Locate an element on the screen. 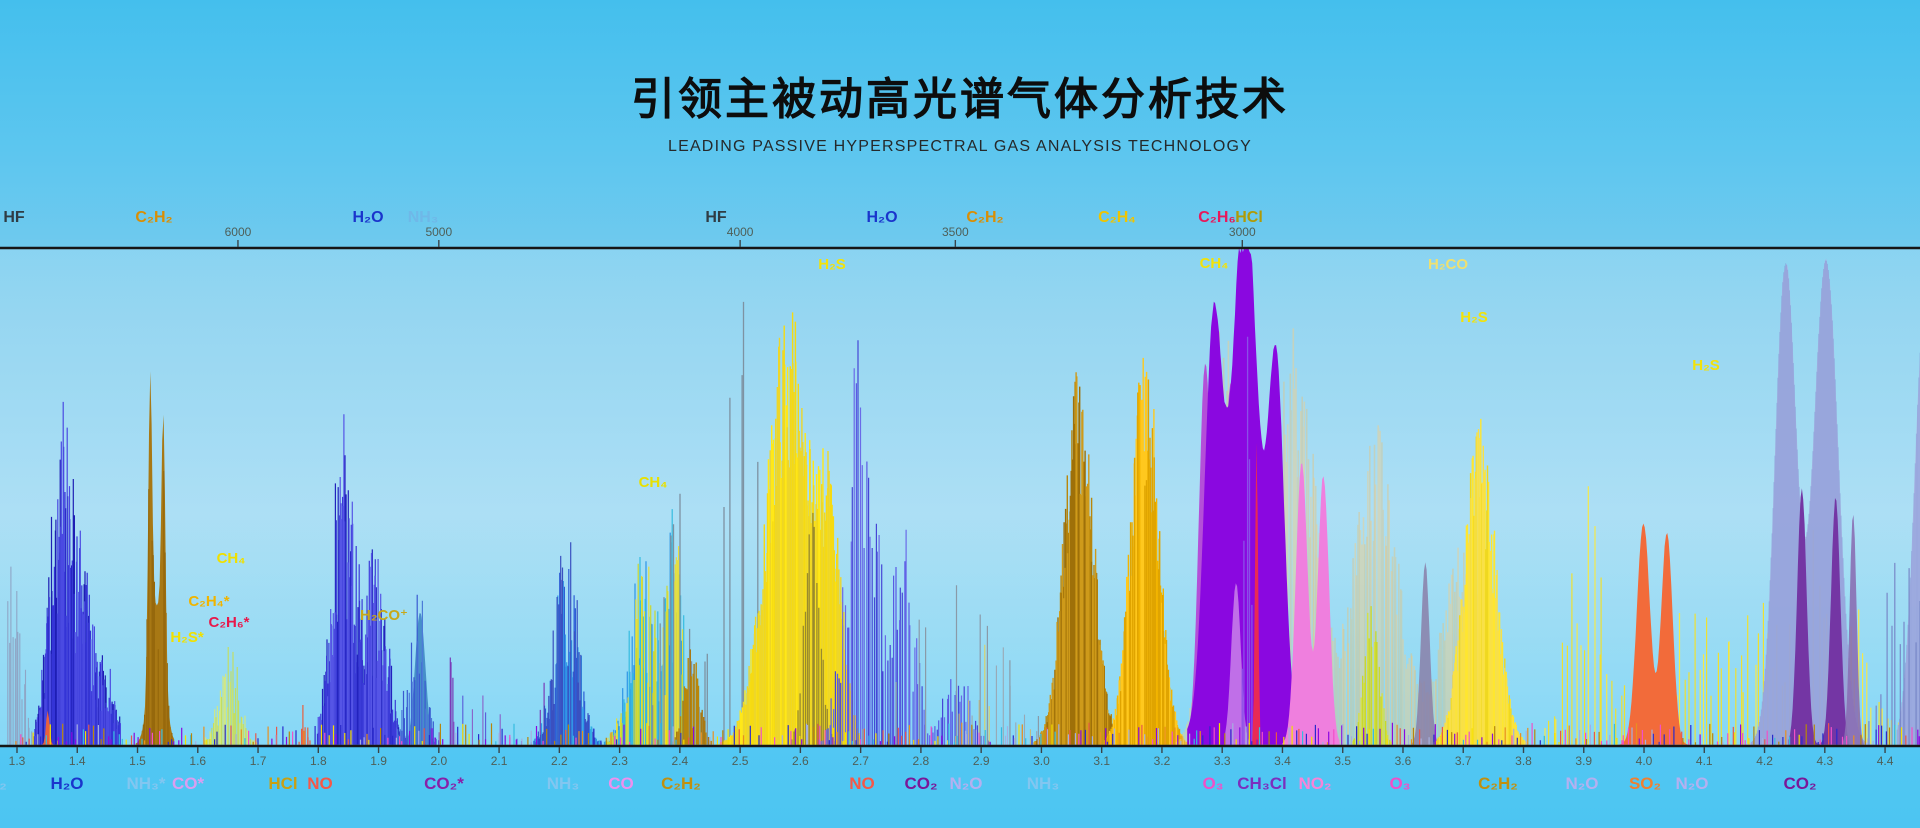 The image size is (1920, 828). band-h2o-co2-2.7-violet is located at coordinates (912, 542).